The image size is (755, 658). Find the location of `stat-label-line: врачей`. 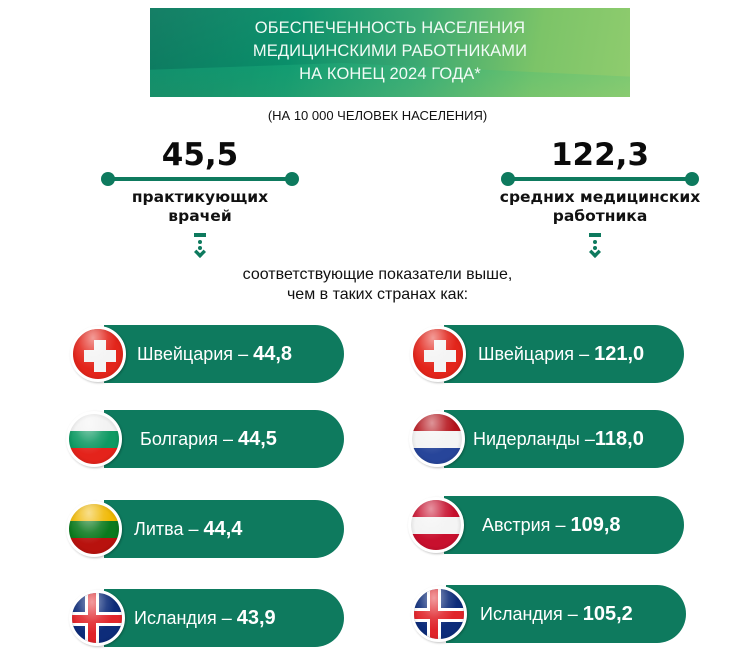

stat-label-line: врачей is located at coordinates (200, 216).